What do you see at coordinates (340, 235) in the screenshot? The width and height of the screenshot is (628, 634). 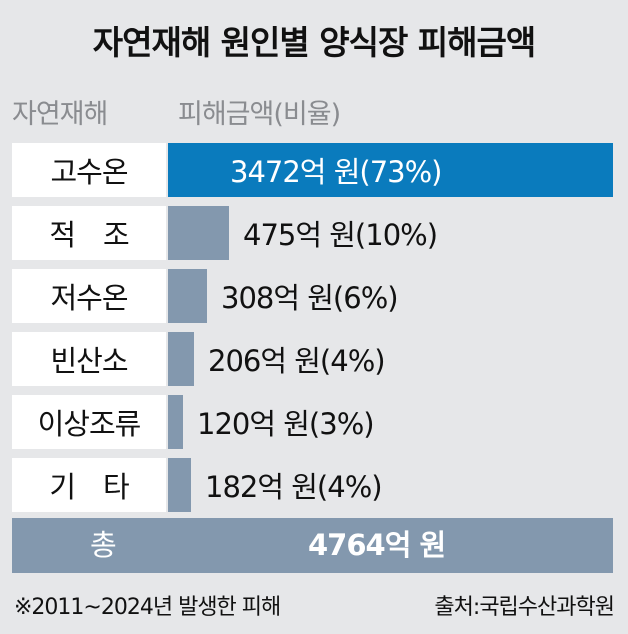 I see `value-label: 475억 원(10%)` at bounding box center [340, 235].